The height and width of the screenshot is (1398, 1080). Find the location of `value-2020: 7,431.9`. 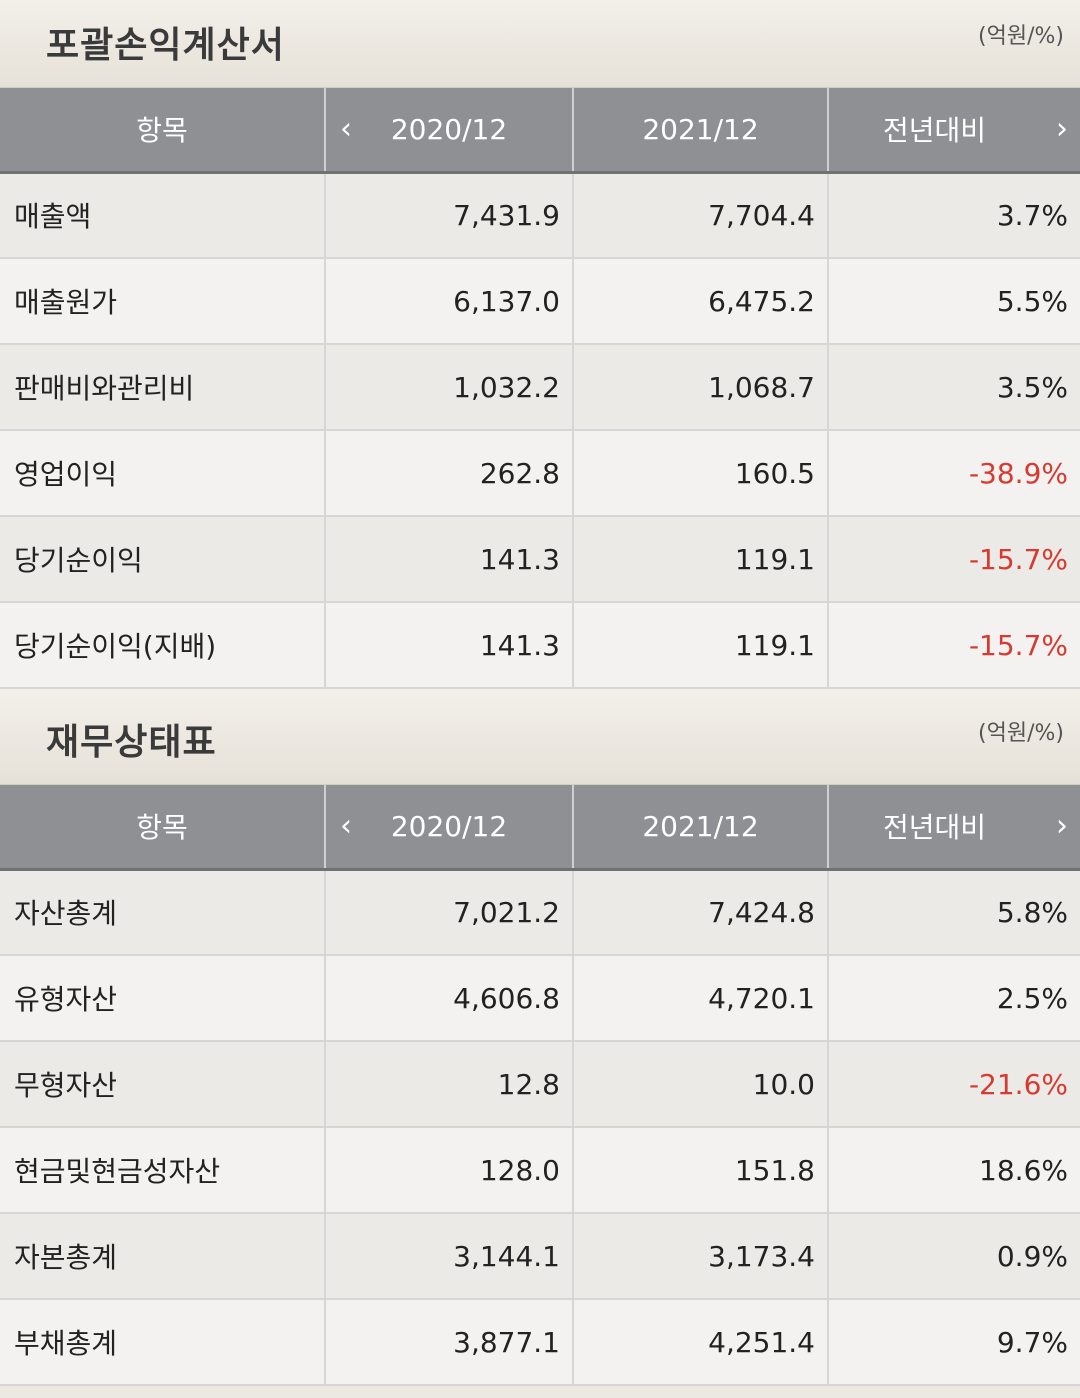

value-2020: 7,431.9 is located at coordinates (448, 215).